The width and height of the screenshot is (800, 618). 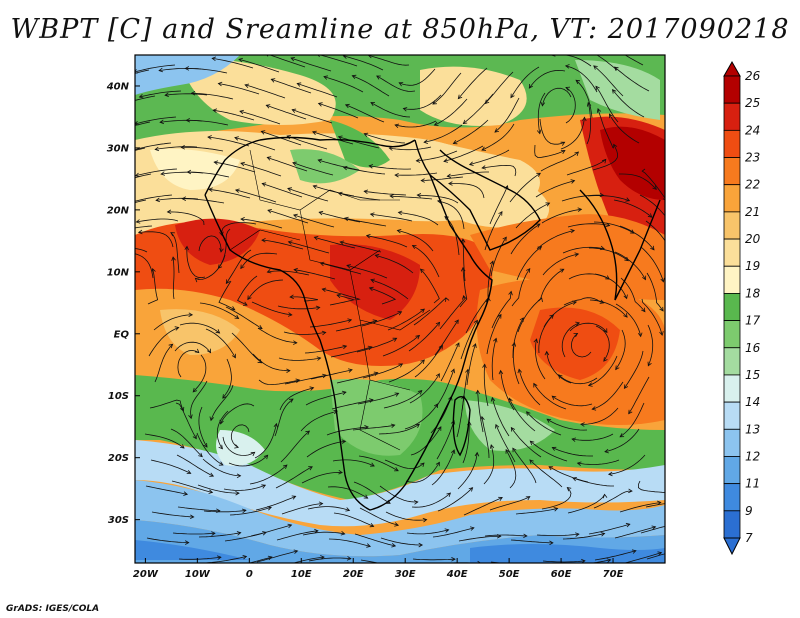 What do you see at coordinates (749, 511) in the screenshot?
I see `colorbar-label: 9` at bounding box center [749, 511].